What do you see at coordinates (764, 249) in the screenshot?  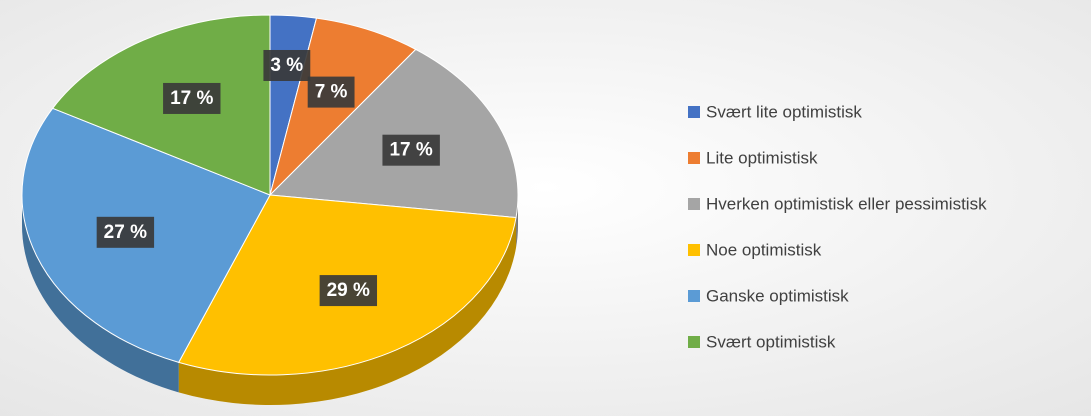 I see `legend-label: Noe optimistisk` at bounding box center [764, 249].